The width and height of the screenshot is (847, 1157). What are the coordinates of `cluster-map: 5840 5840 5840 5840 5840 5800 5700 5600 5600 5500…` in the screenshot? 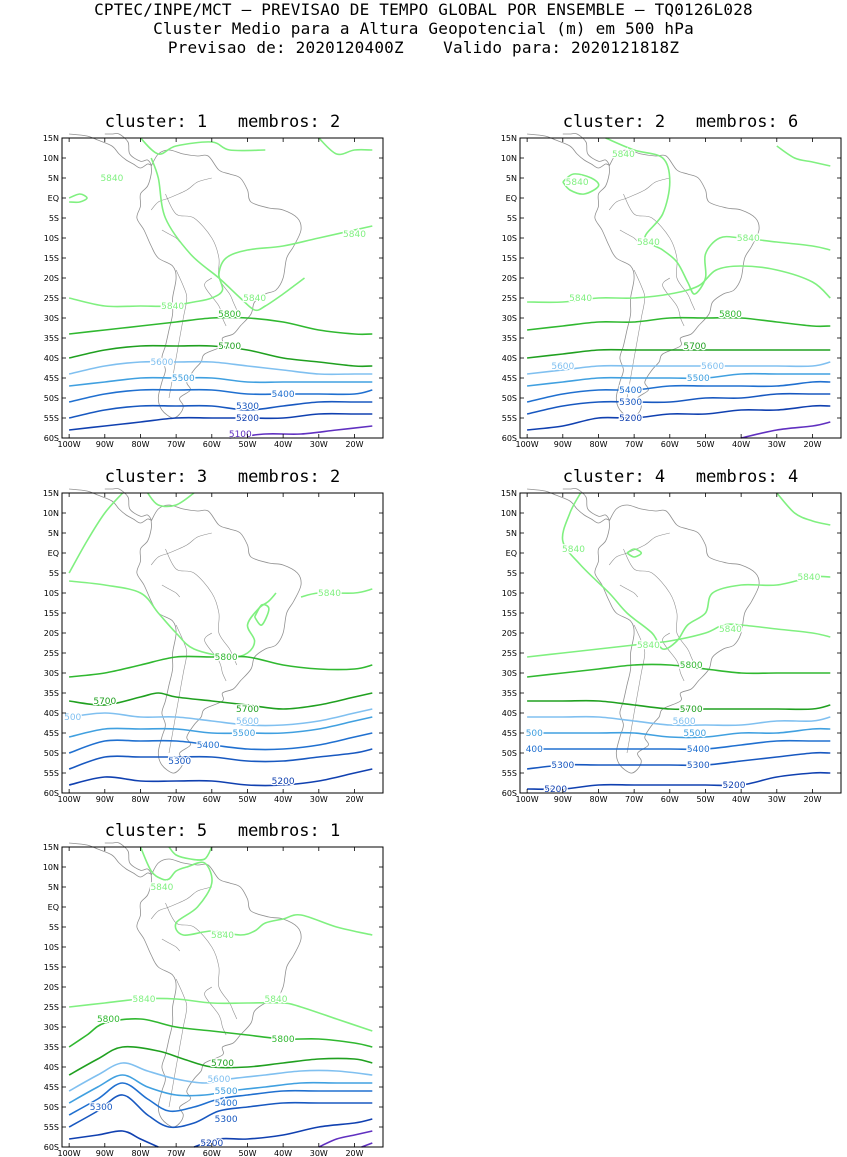 It's located at (671, 291).